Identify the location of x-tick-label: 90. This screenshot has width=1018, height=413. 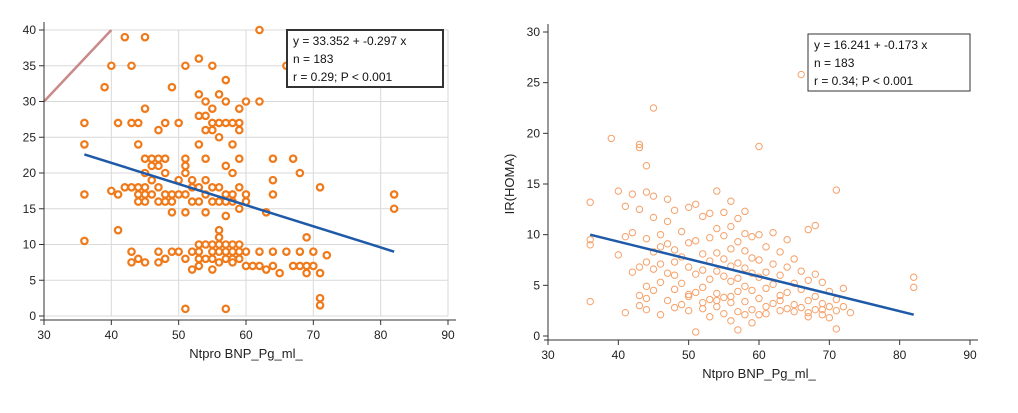
(970, 355).